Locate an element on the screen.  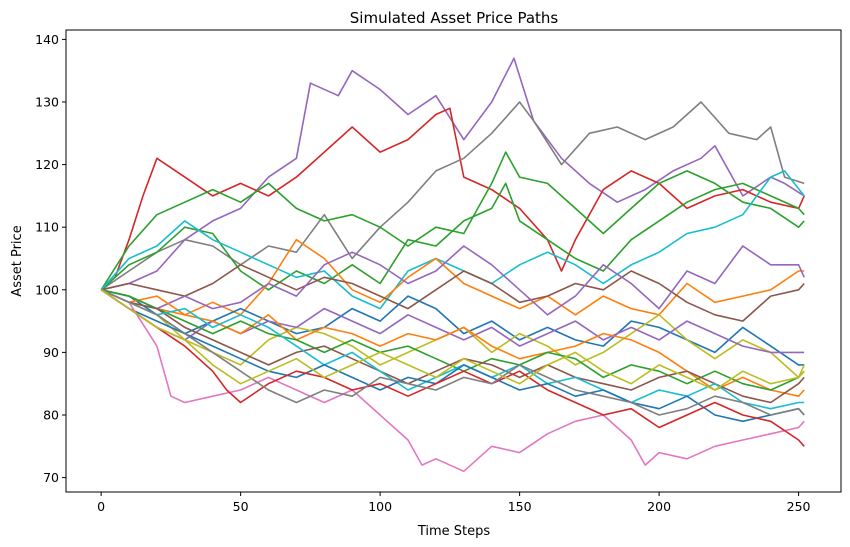
y-tick-label: 90 is located at coordinates (51, 352).